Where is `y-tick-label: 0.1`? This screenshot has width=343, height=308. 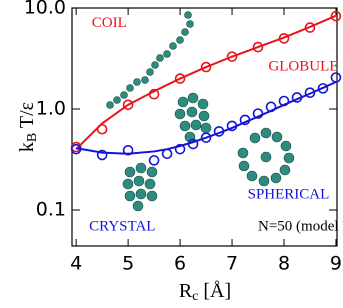
y-tick-label: 0.1 is located at coordinates (51, 209).